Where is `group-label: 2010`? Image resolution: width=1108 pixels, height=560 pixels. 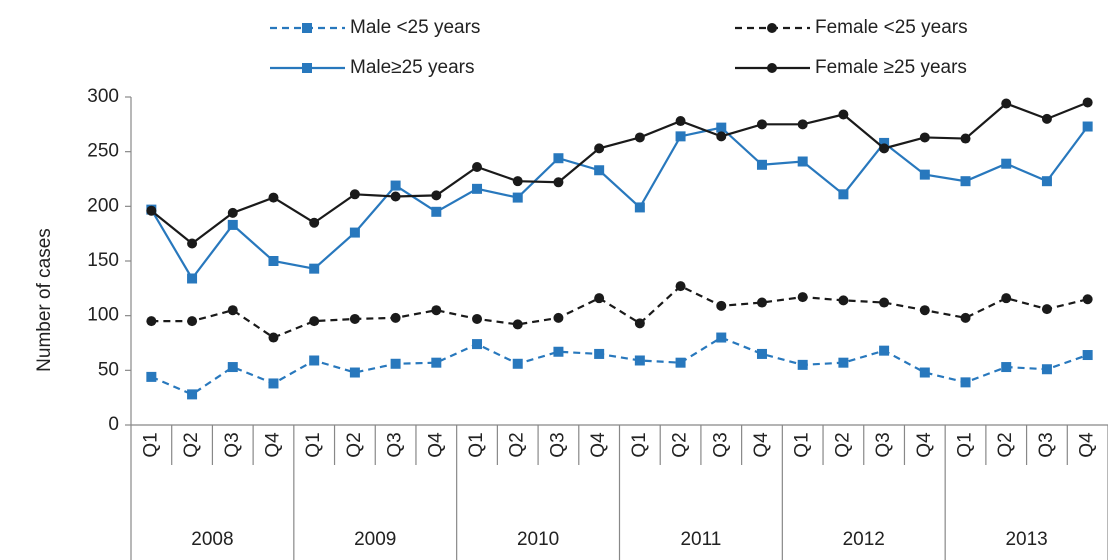 group-label: 2010 is located at coordinates (538, 539).